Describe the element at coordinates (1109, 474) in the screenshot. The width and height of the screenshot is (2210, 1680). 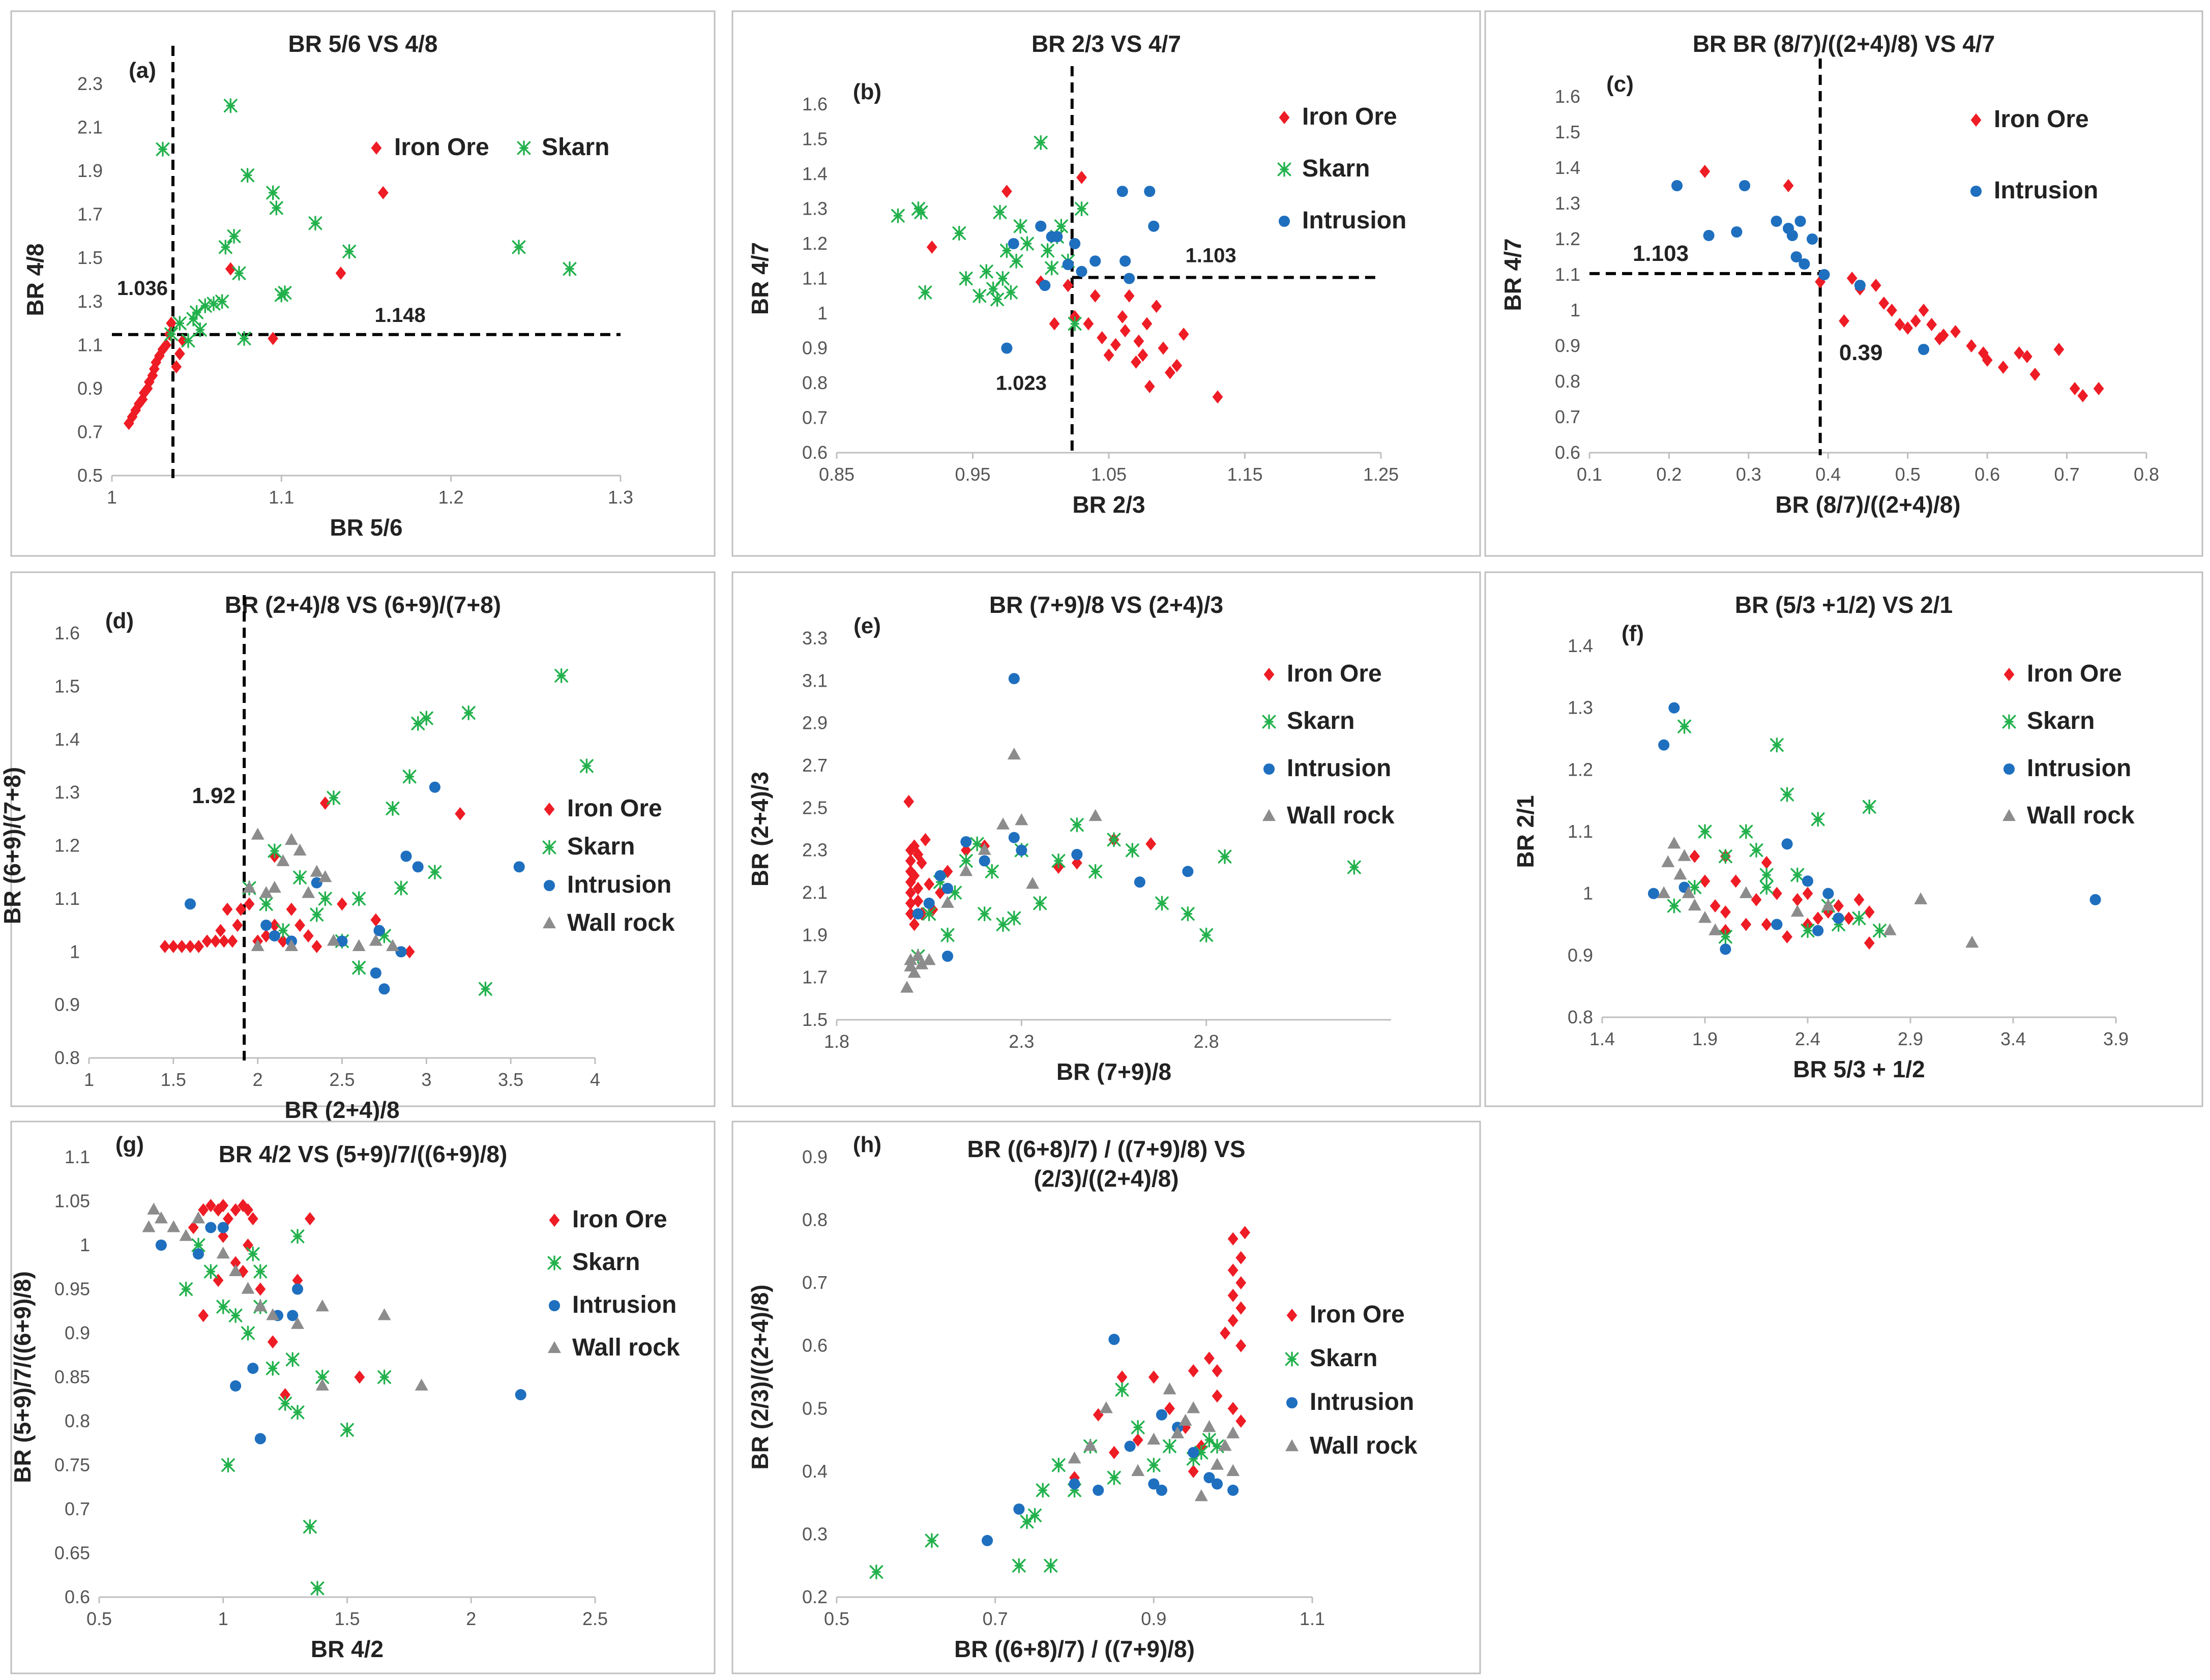
I see `x-tick-label: 1.05` at that location.